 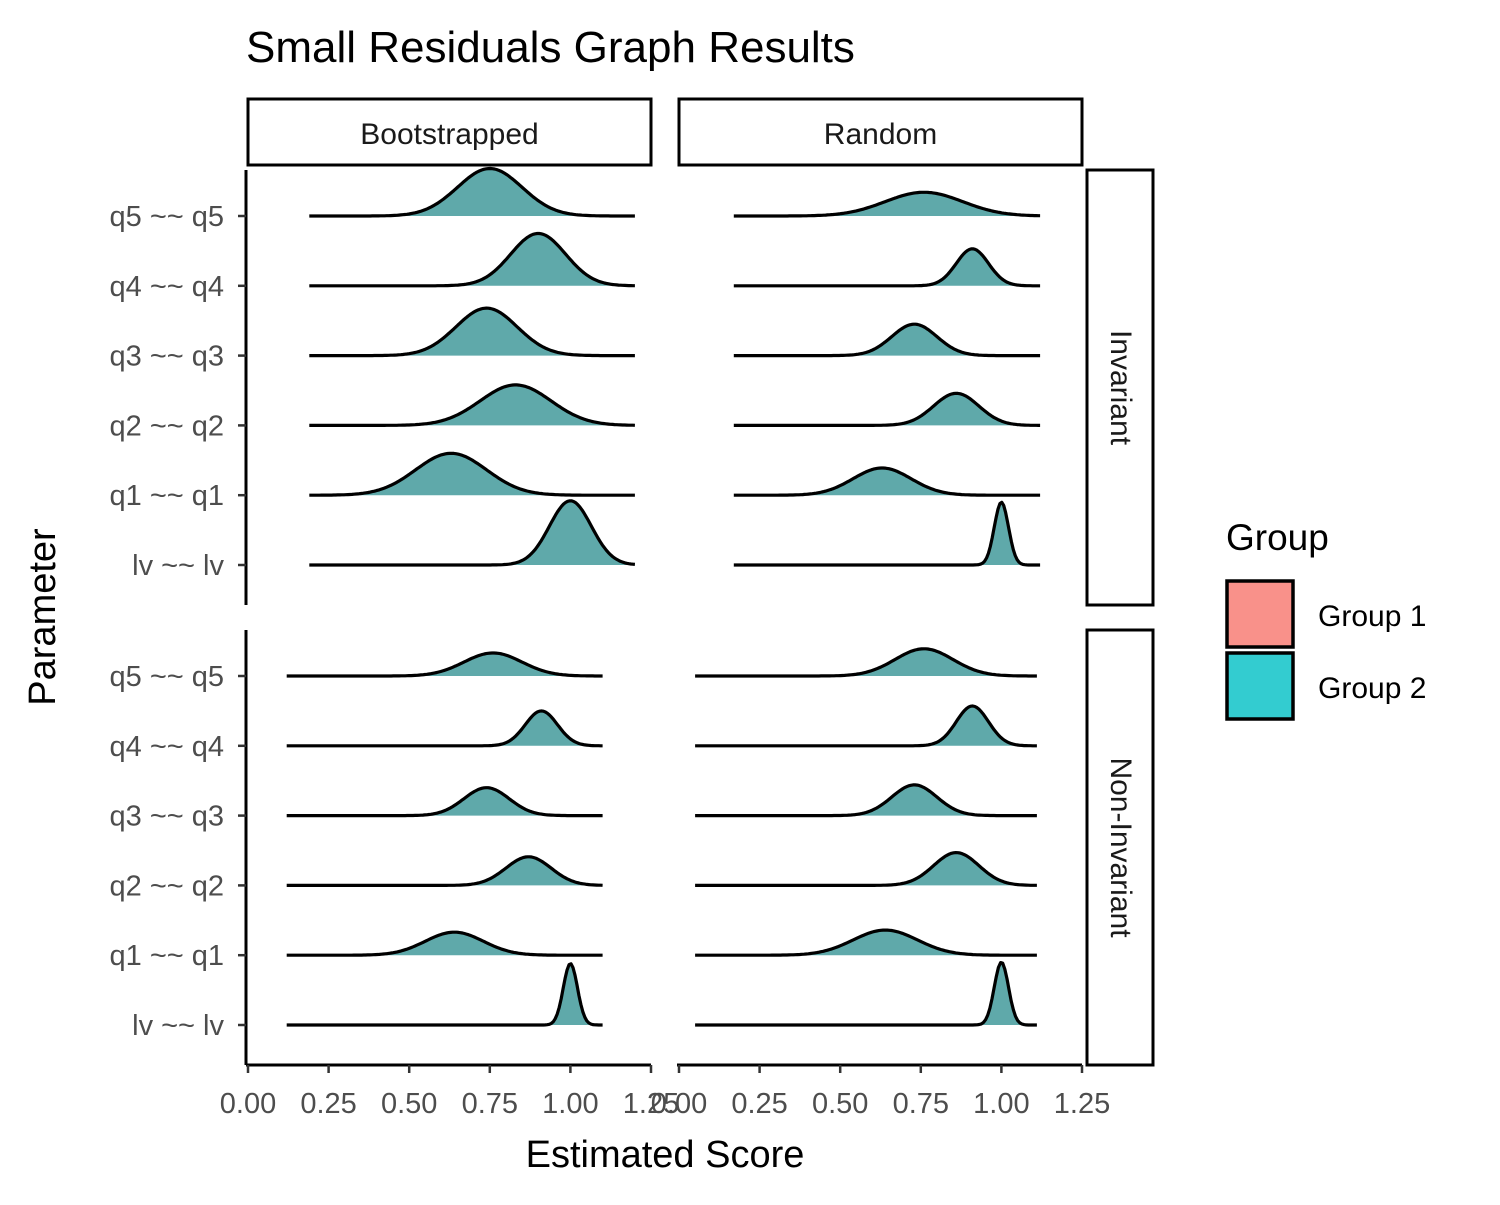 What do you see at coordinates (444, 839) in the screenshot?
I see `panel-bootstrapped-non-invariant` at bounding box center [444, 839].